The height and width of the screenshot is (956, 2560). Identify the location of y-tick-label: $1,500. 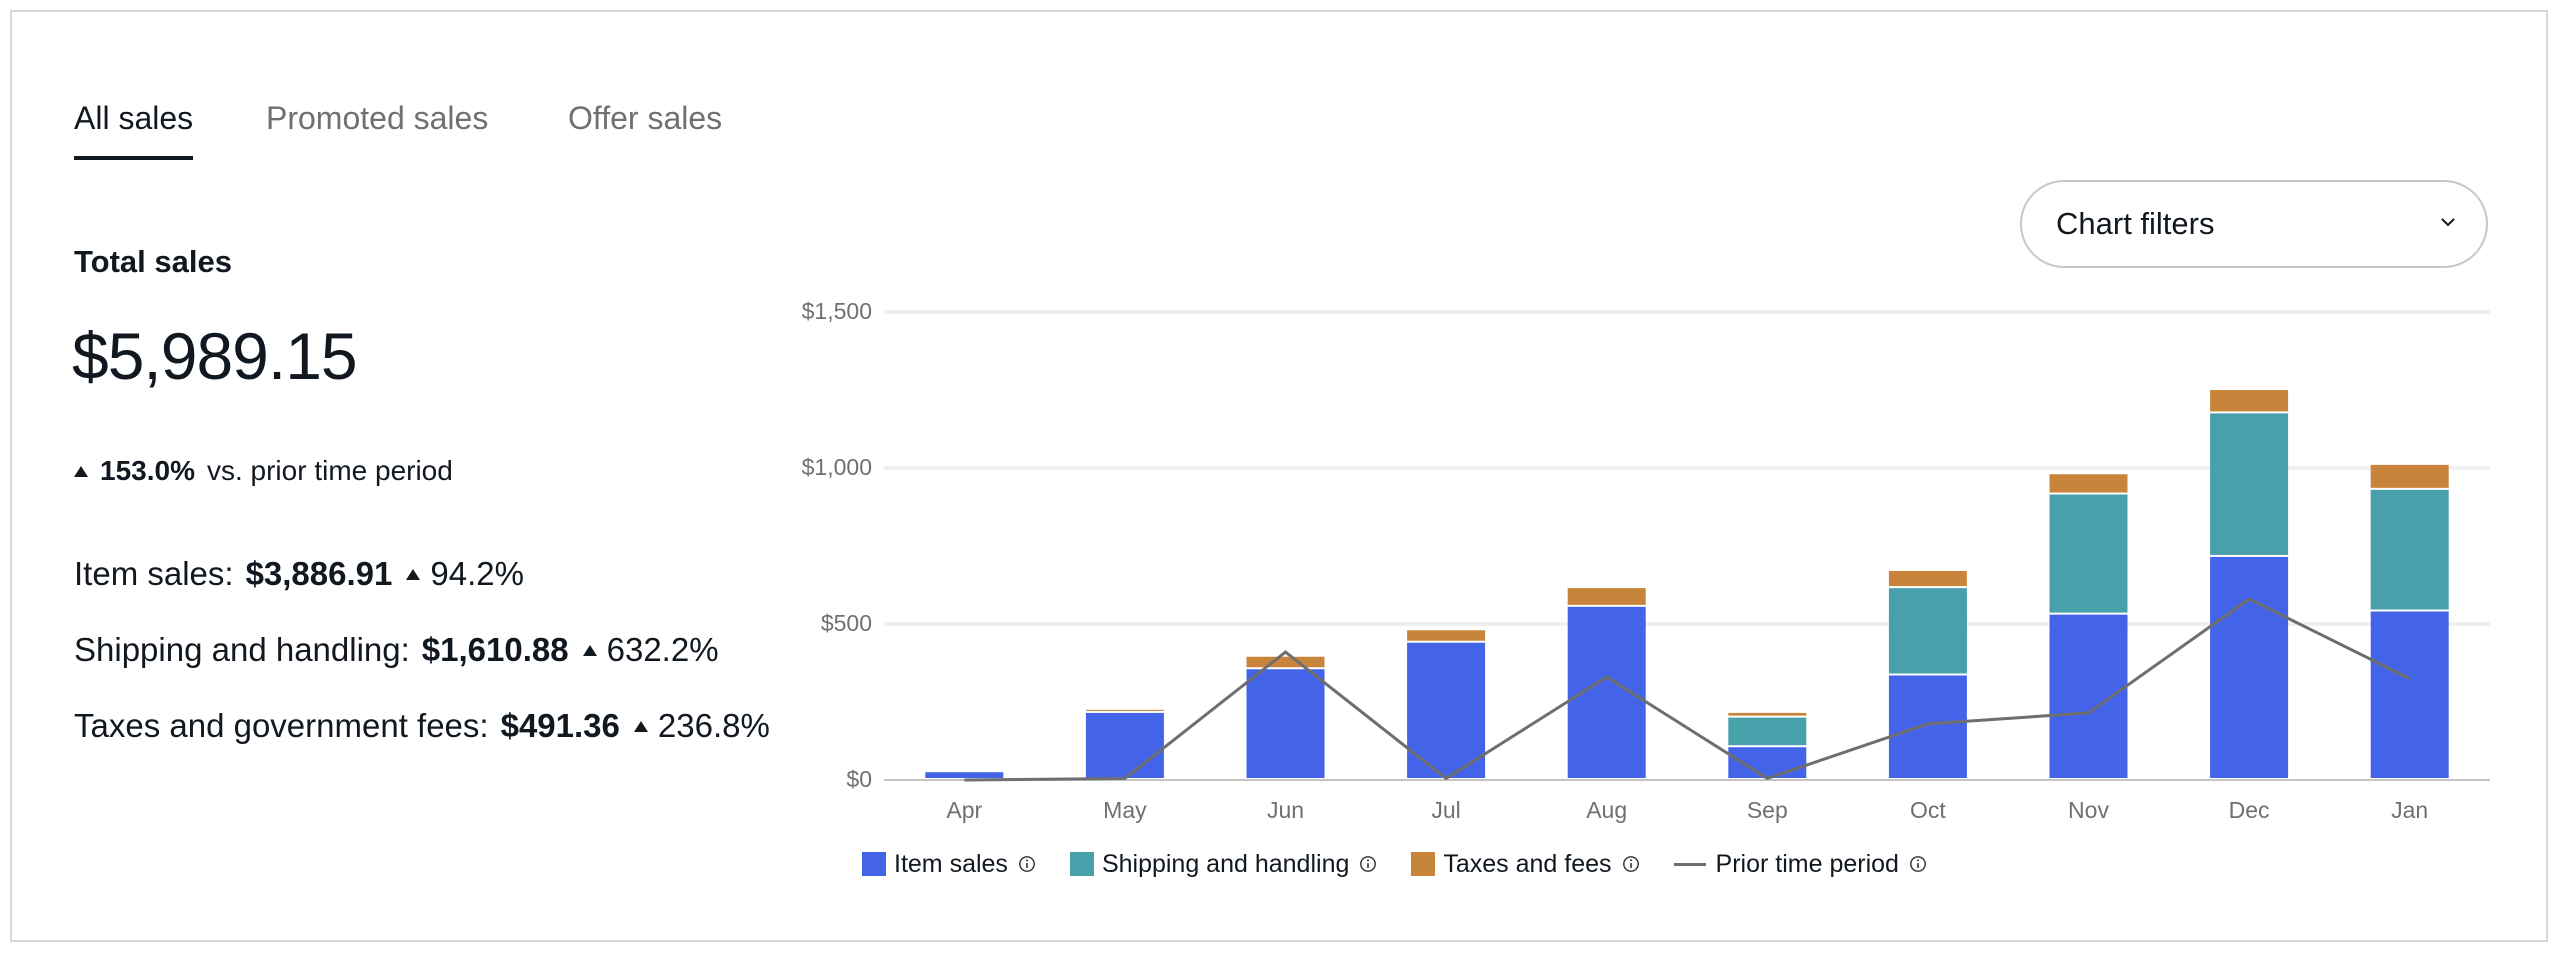
(837, 311).